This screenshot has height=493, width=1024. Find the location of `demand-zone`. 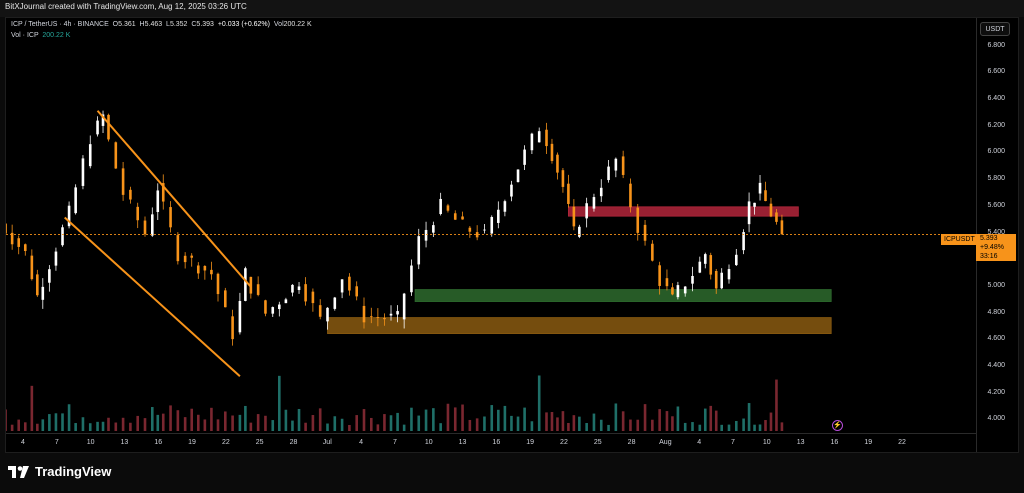

demand-zone is located at coordinates (579, 325).